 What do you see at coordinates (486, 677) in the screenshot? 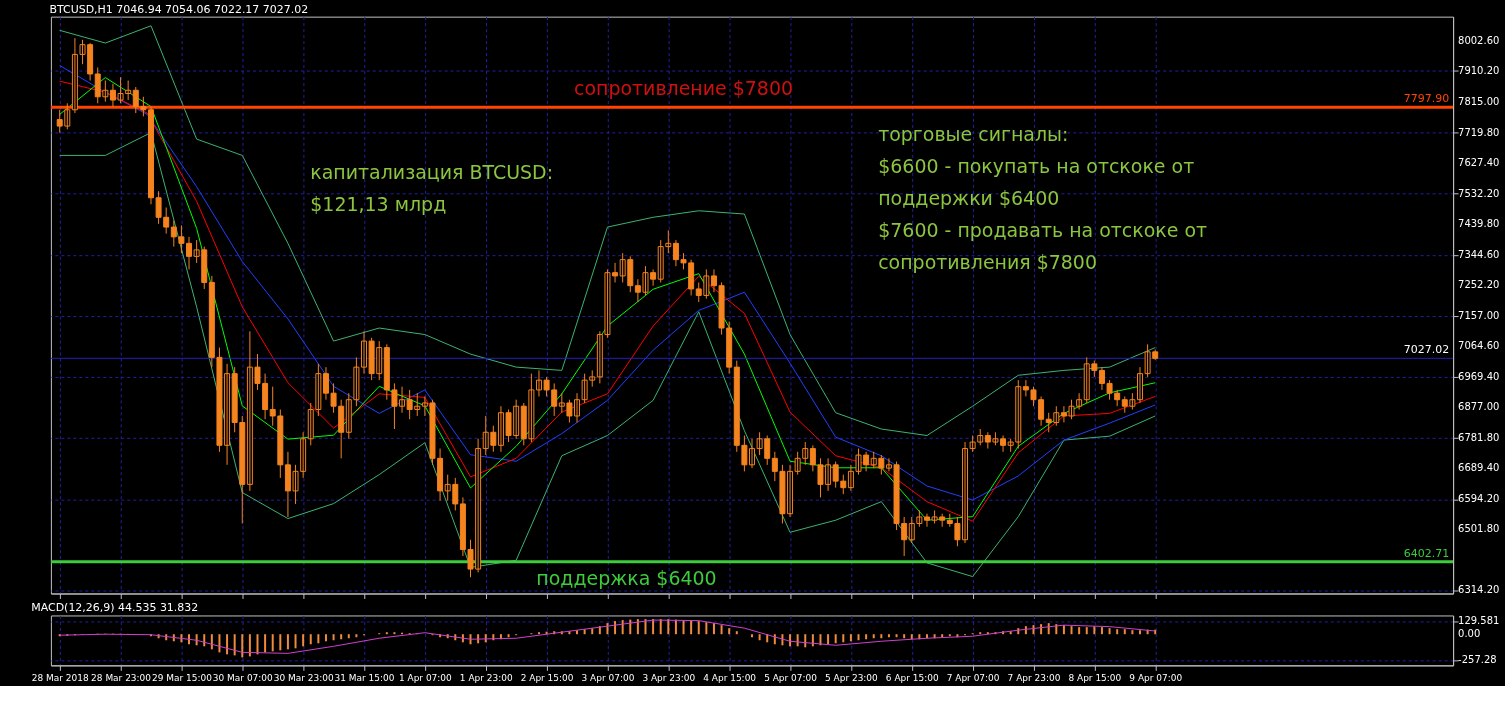
I see `x-tick-label: 1 Apr 23:00` at bounding box center [486, 677].